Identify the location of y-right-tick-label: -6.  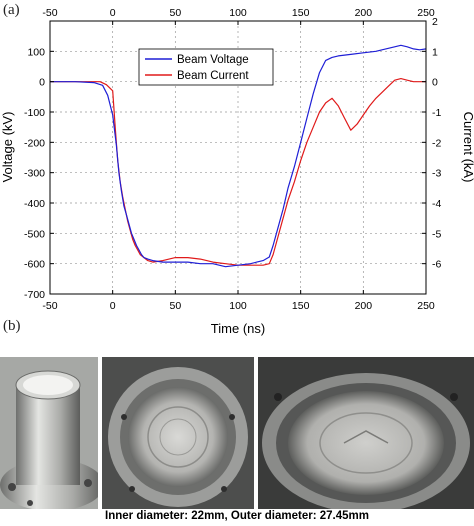
(436, 265).